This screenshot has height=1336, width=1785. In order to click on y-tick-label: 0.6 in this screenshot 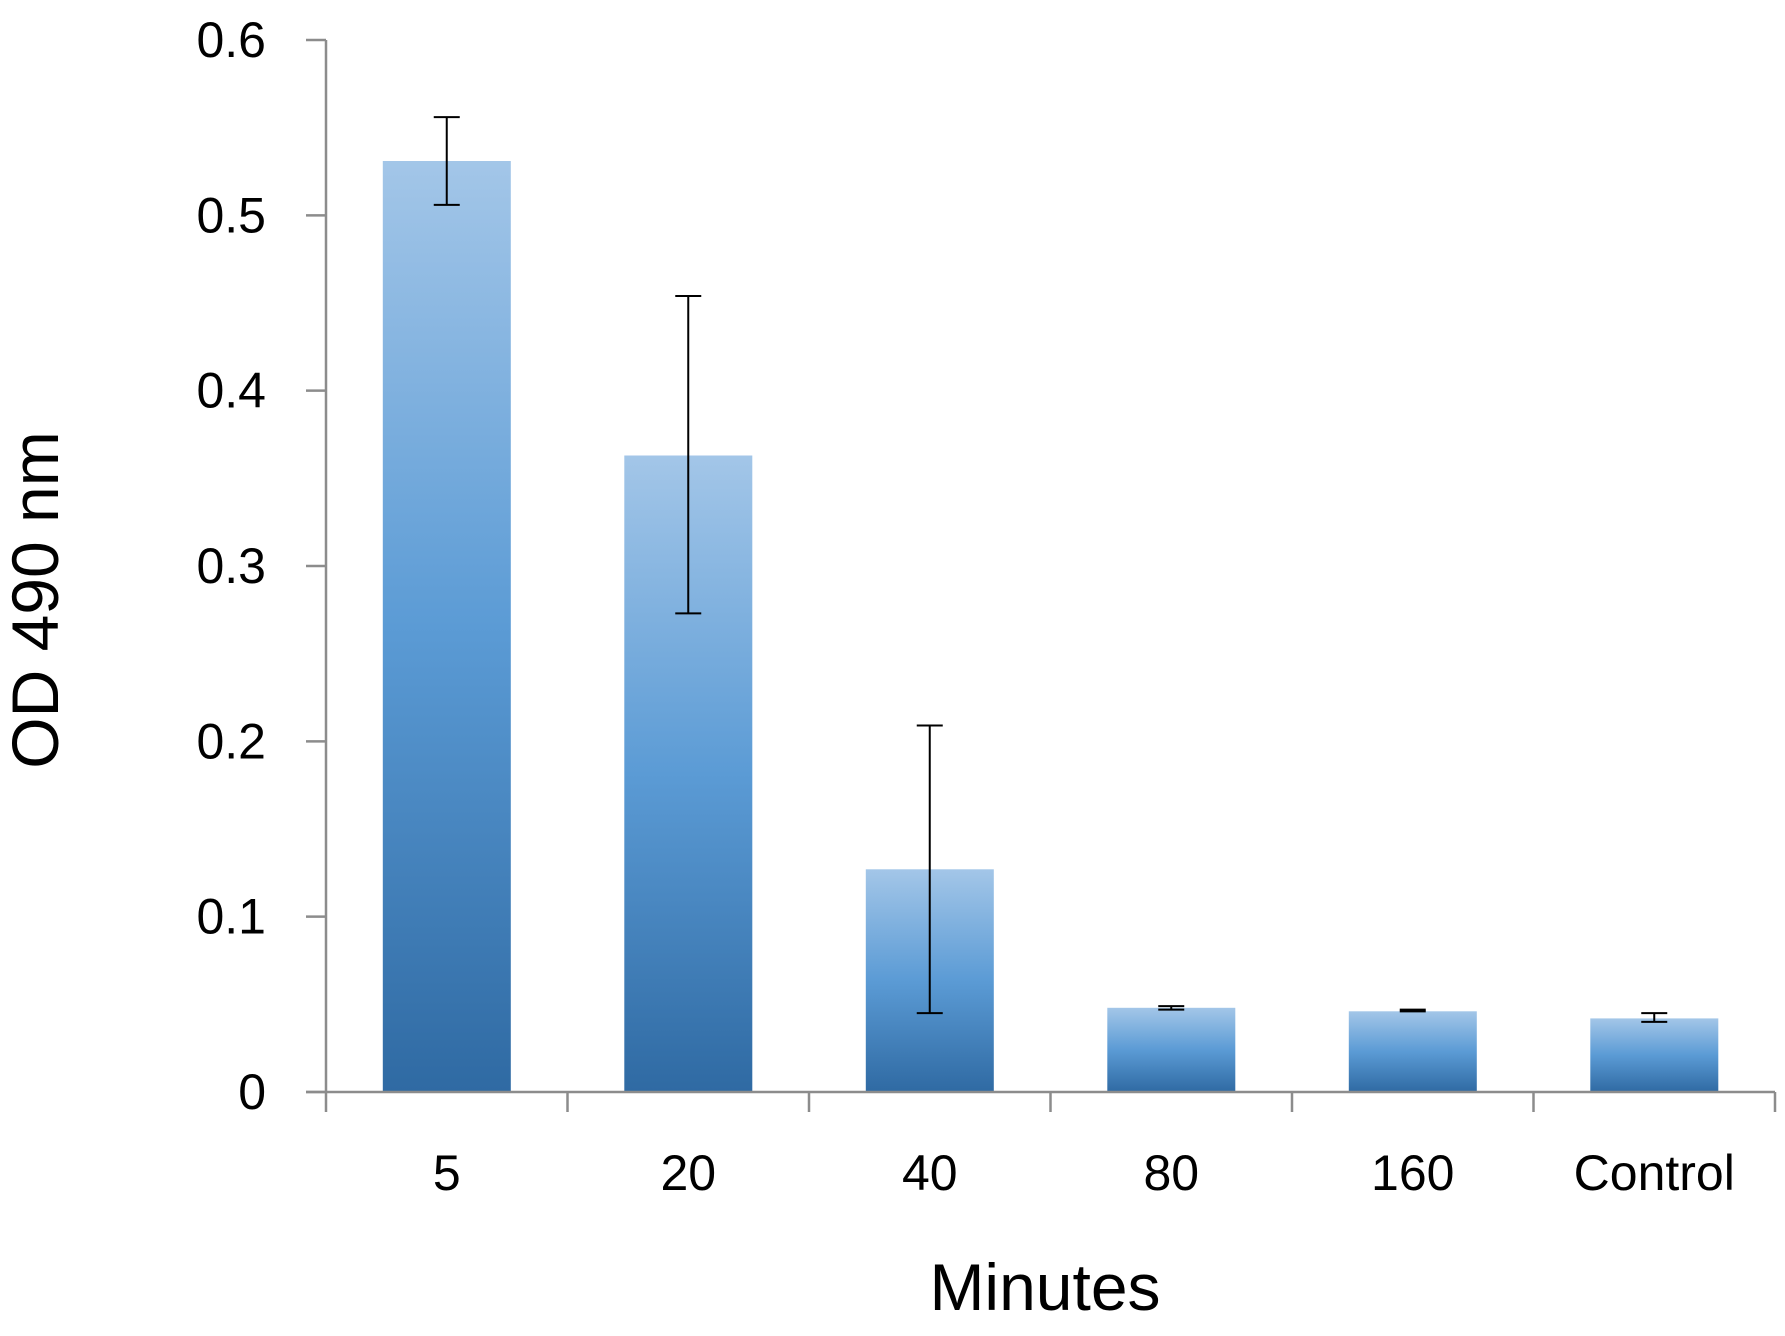, I will do `click(231, 40)`.